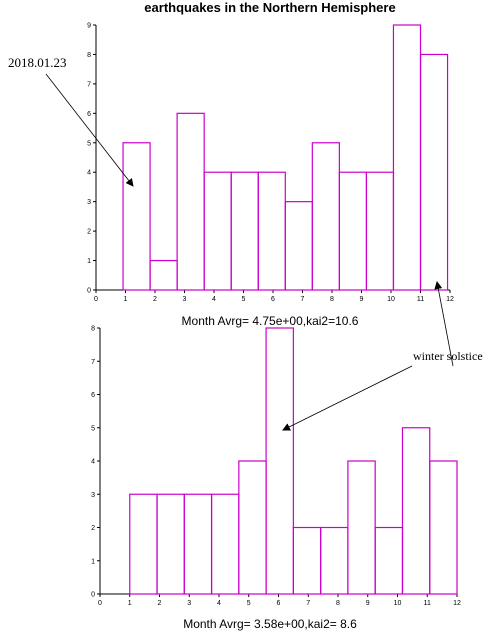 This screenshot has height=631, width=500. Describe the element at coordinates (89, 26) in the screenshot. I see `y-tick-label: 9` at that location.